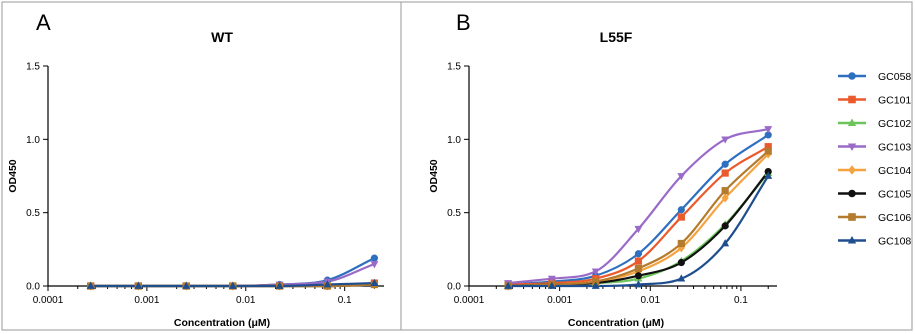  I want to click on panel-a-fit-curves, so click(232, 272).